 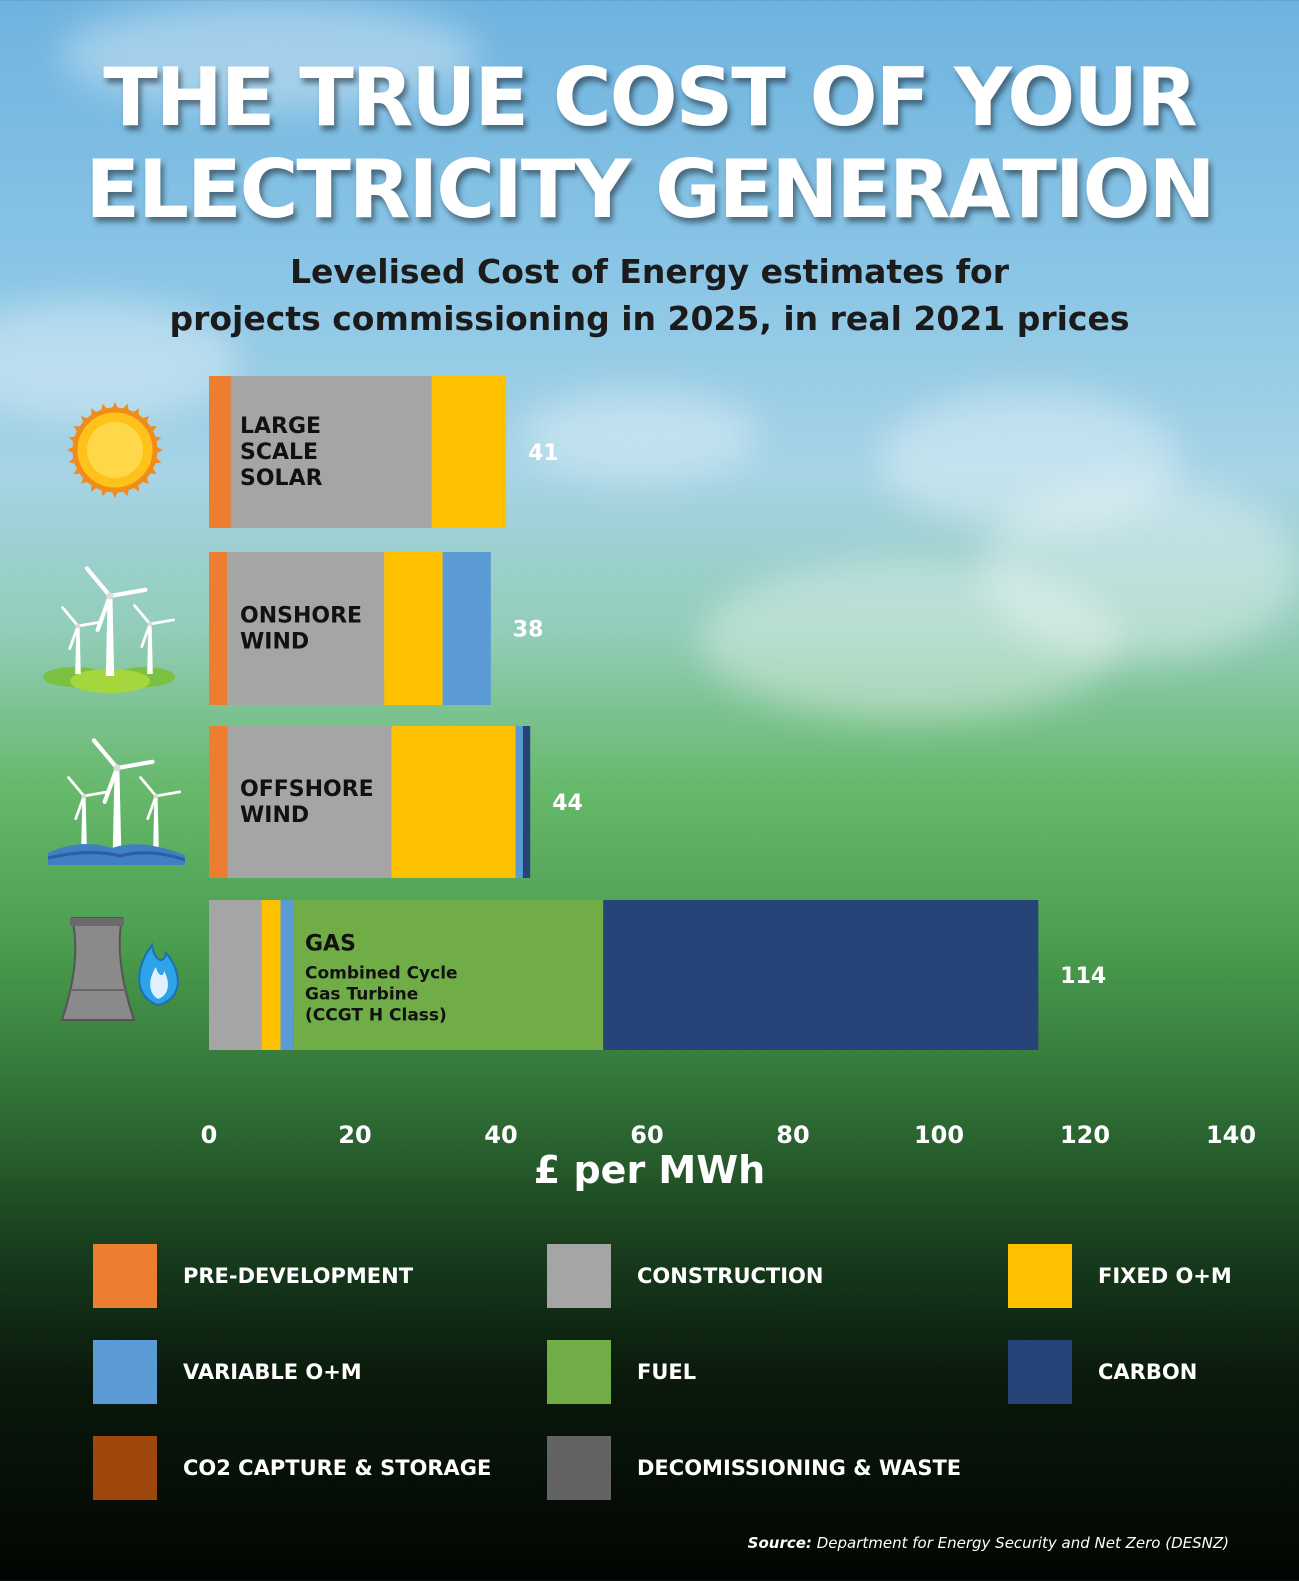 What do you see at coordinates (567, 803) in the screenshot?
I see `bar-total-label-offshore: 44` at bounding box center [567, 803].